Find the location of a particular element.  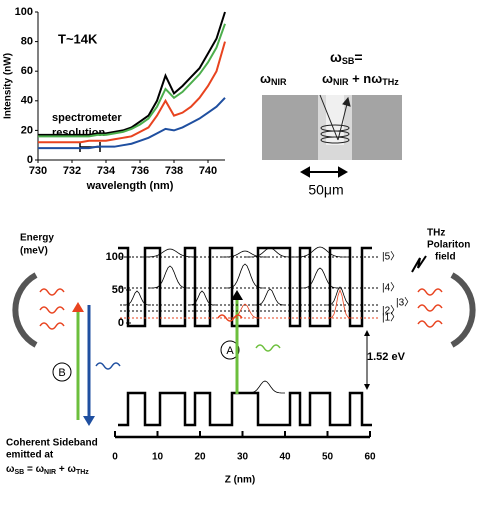

z-label: Z (nm) is located at coordinates (240, 480).